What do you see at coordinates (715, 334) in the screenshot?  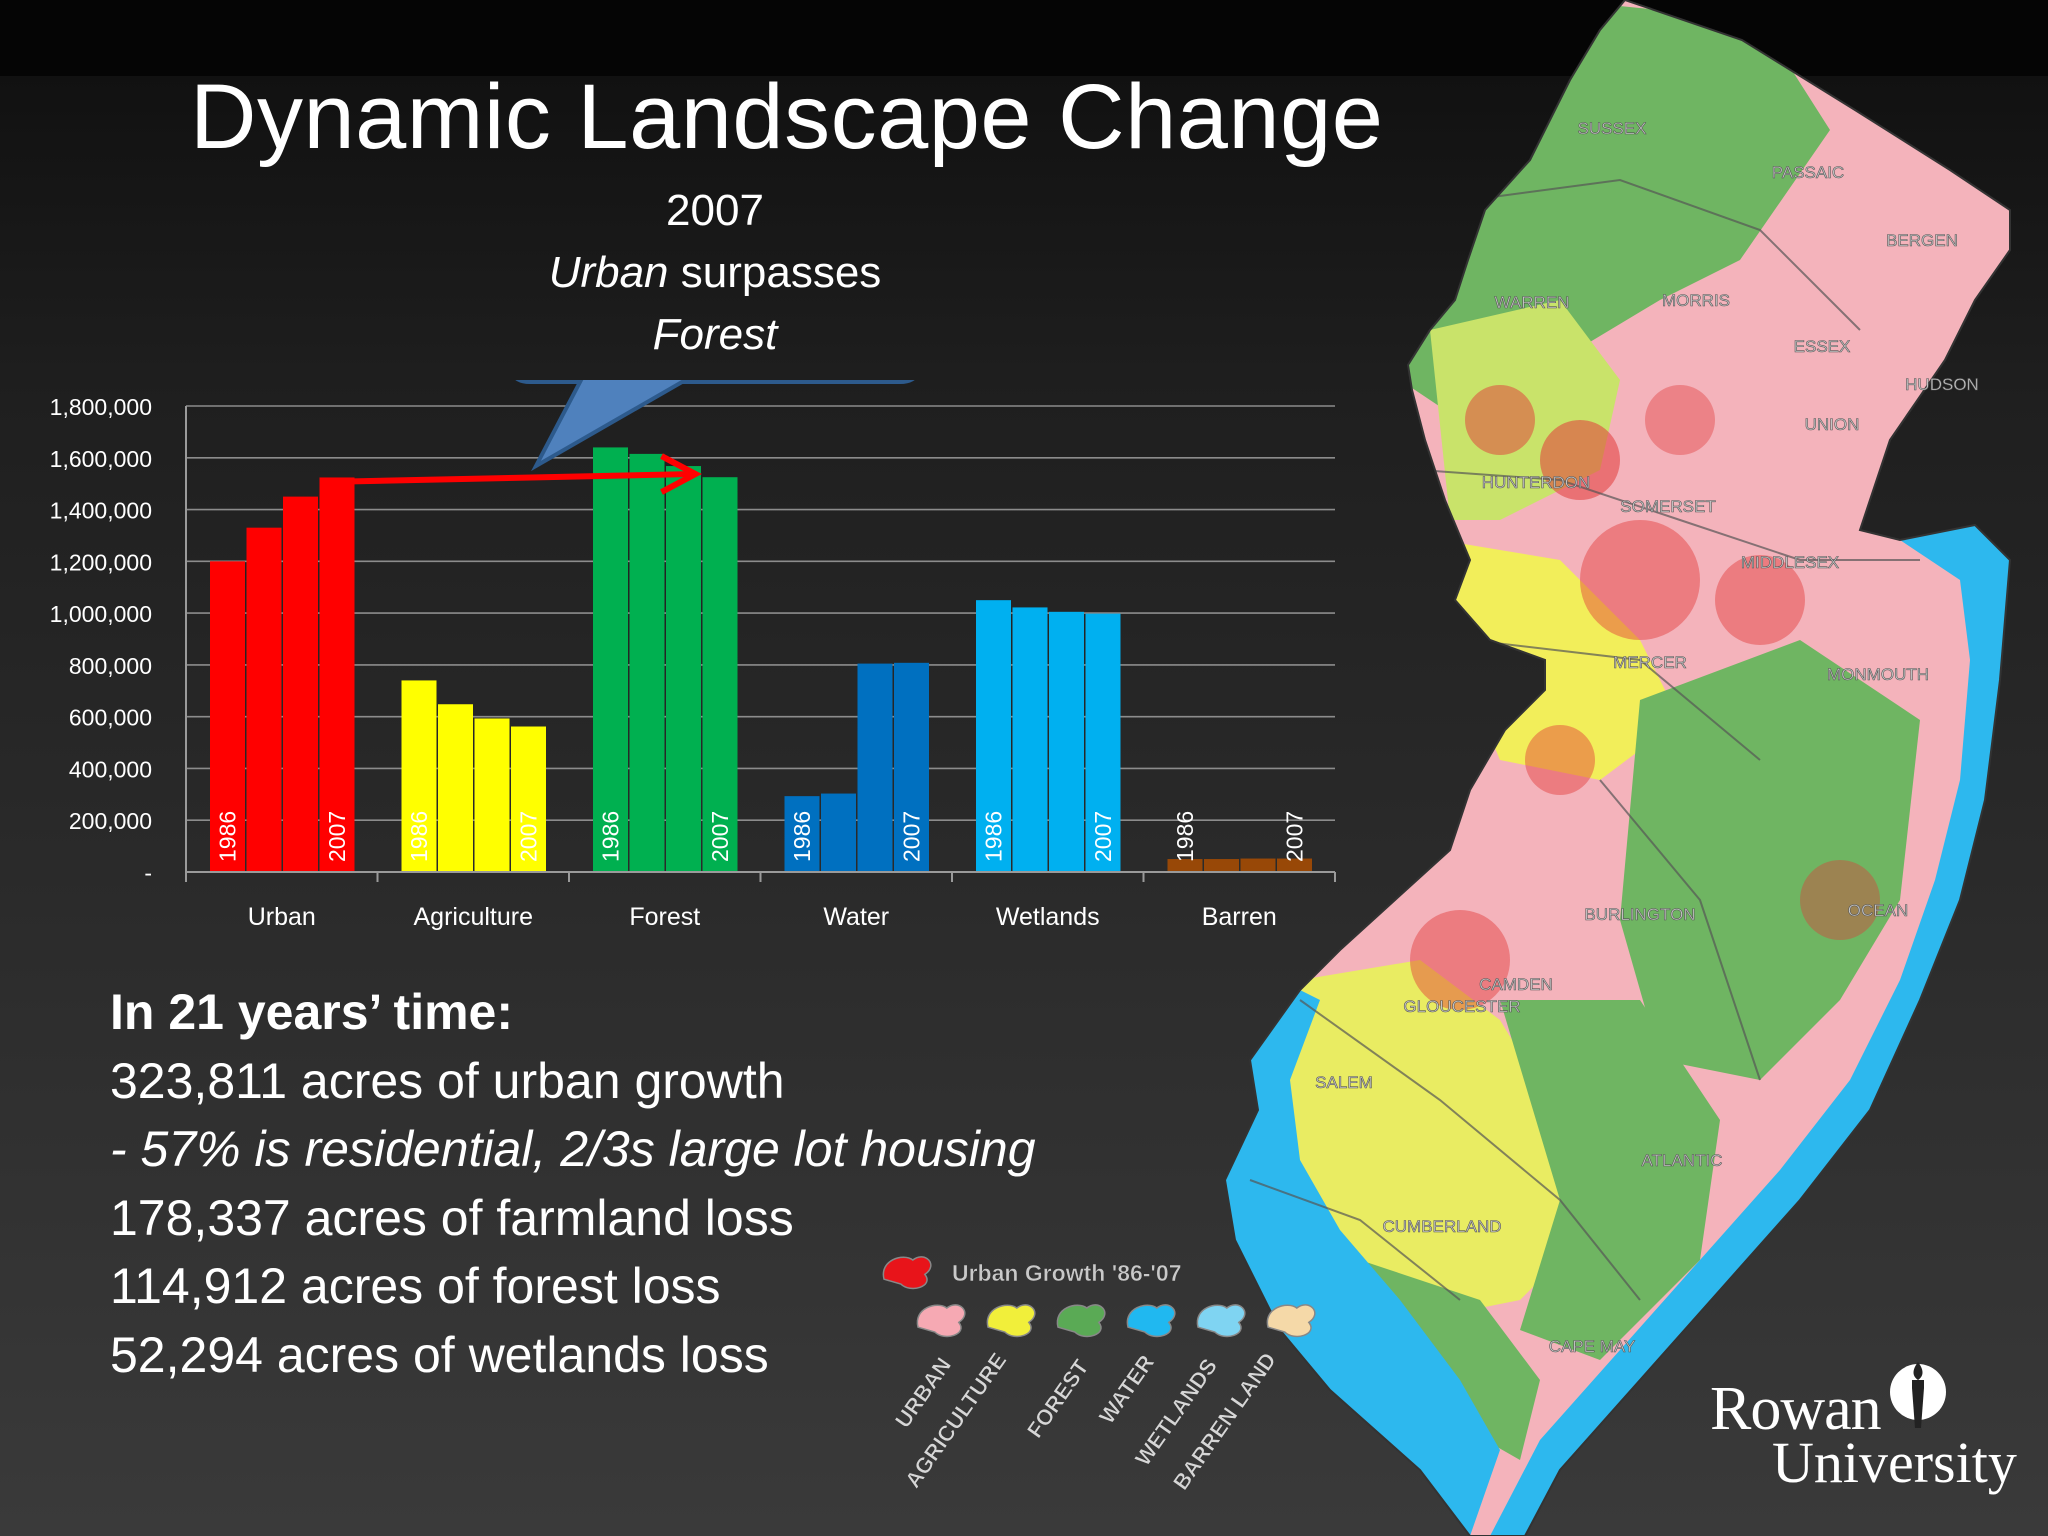 I see `callout-forest: Forest` at bounding box center [715, 334].